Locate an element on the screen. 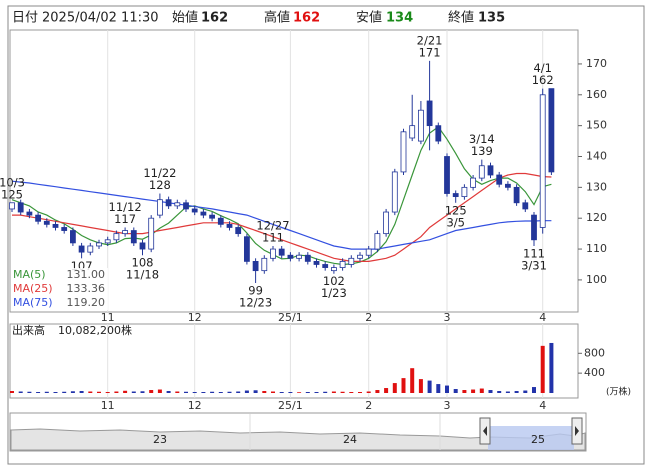  header-close-label: 終値 is located at coordinates (461, 18).